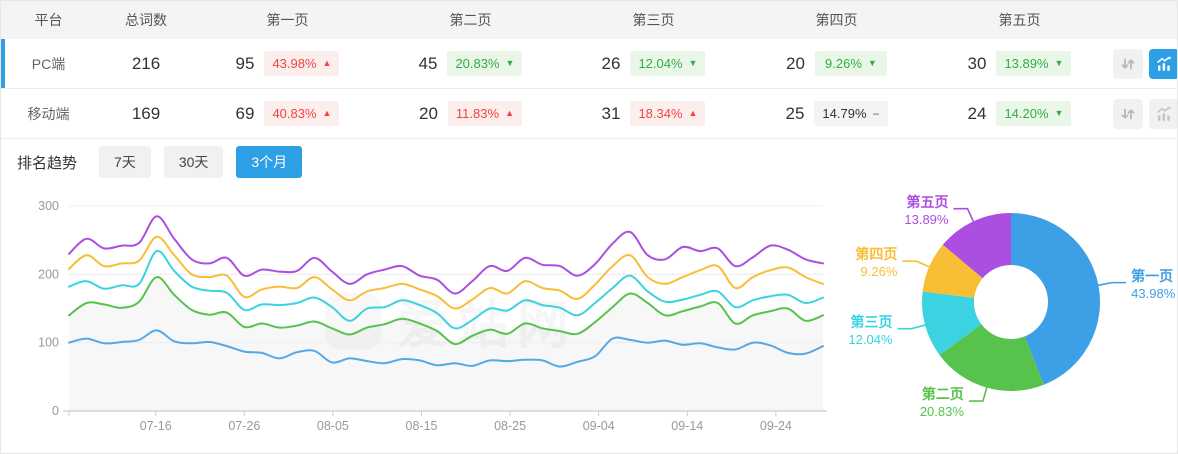  Describe the element at coordinates (836, 20) in the screenshot. I see `column-header-6: 第四页` at that location.